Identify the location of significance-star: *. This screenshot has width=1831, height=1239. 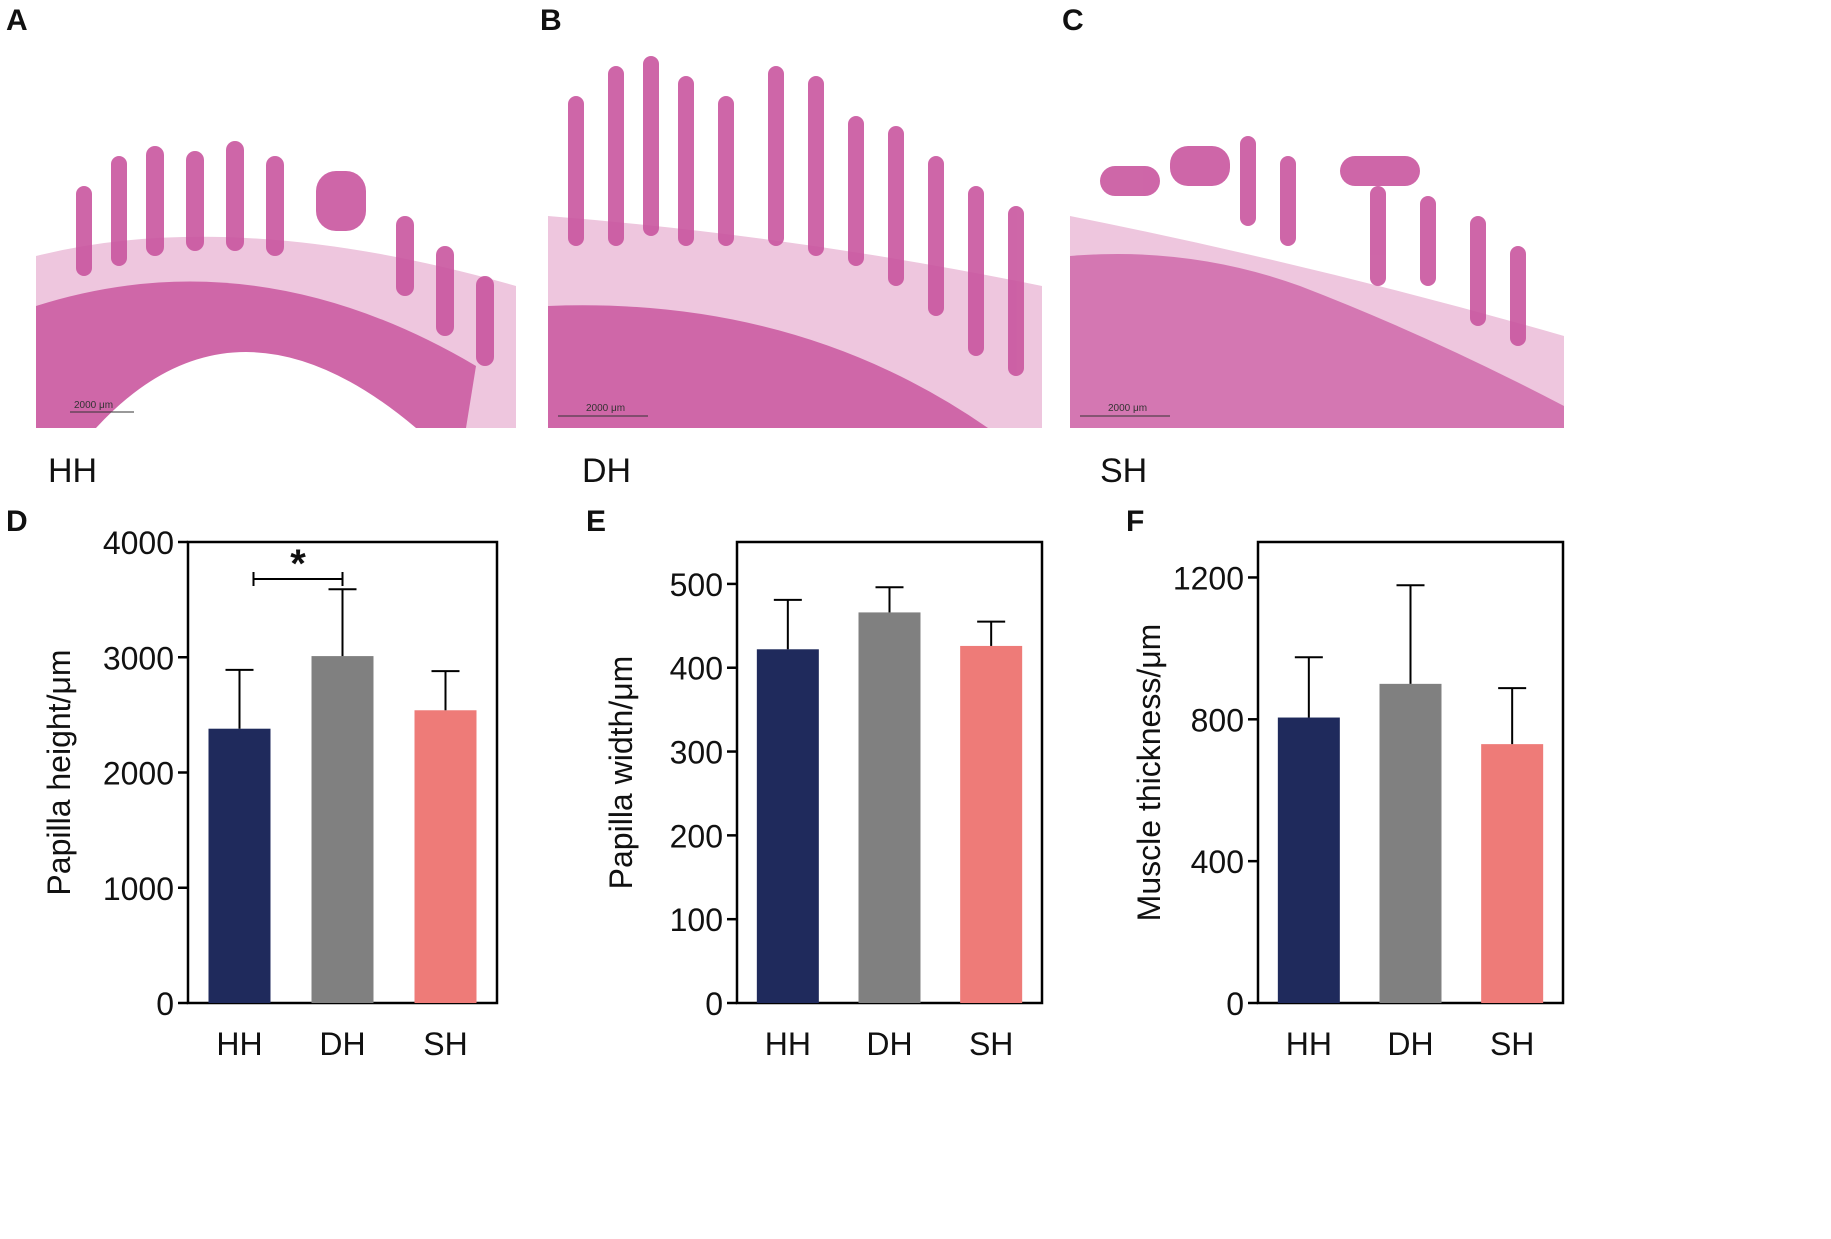
(298, 564).